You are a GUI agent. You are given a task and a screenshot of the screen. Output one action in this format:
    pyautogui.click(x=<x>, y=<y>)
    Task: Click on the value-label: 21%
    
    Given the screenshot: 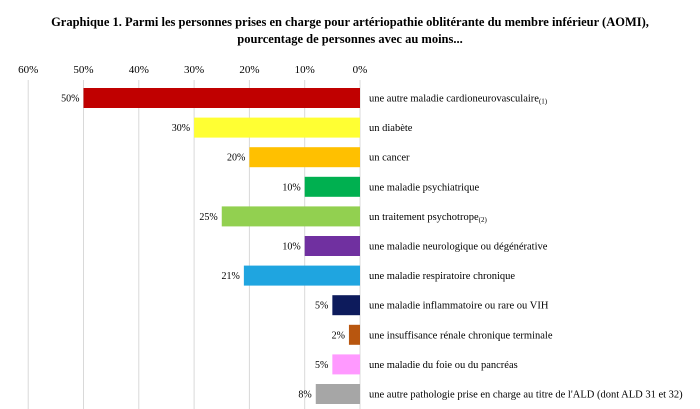 What is the action you would take?
    pyautogui.click(x=231, y=276)
    